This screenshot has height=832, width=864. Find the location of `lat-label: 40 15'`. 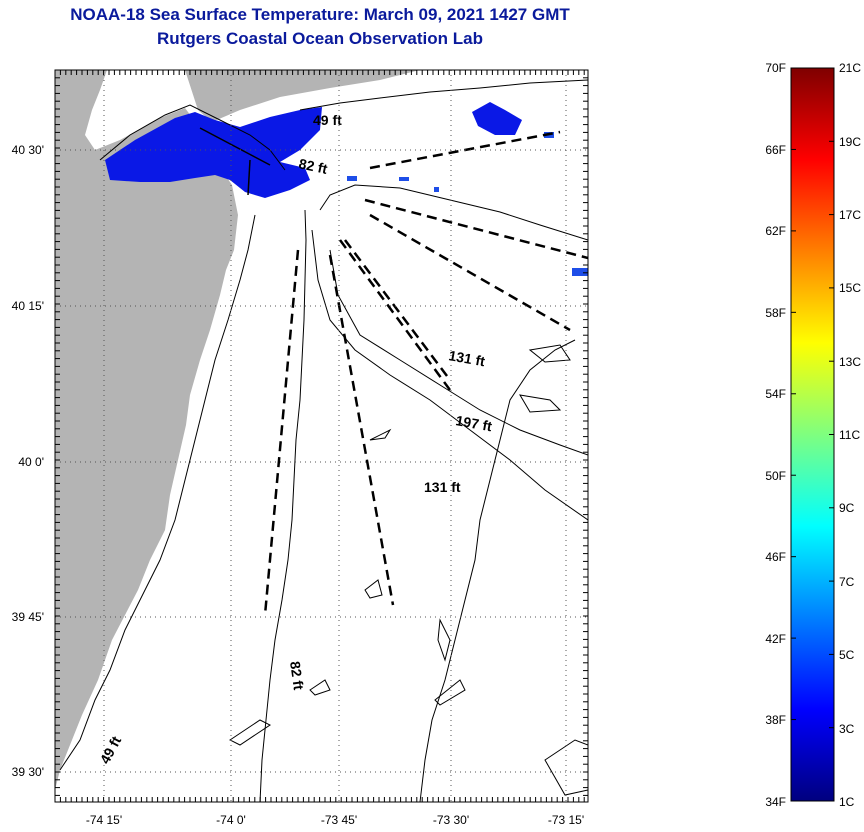

lat-label: 40 15' is located at coordinates (28, 306).